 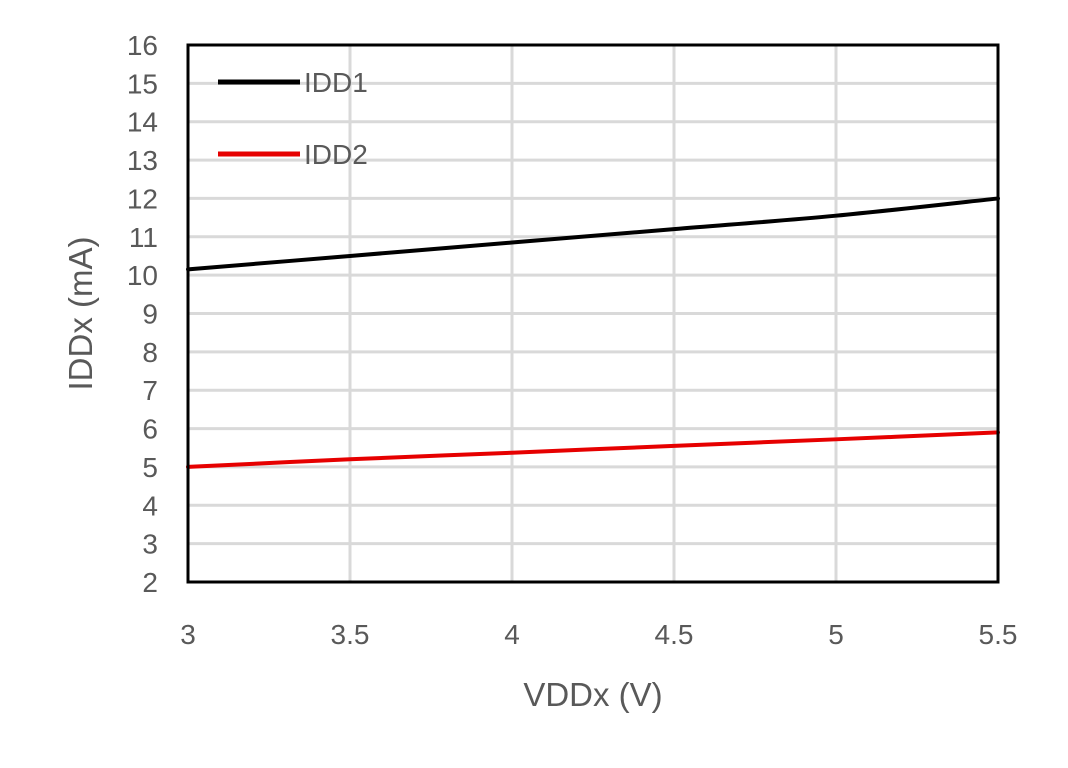 I want to click on x-tick-label: 5, so click(x=836, y=634).